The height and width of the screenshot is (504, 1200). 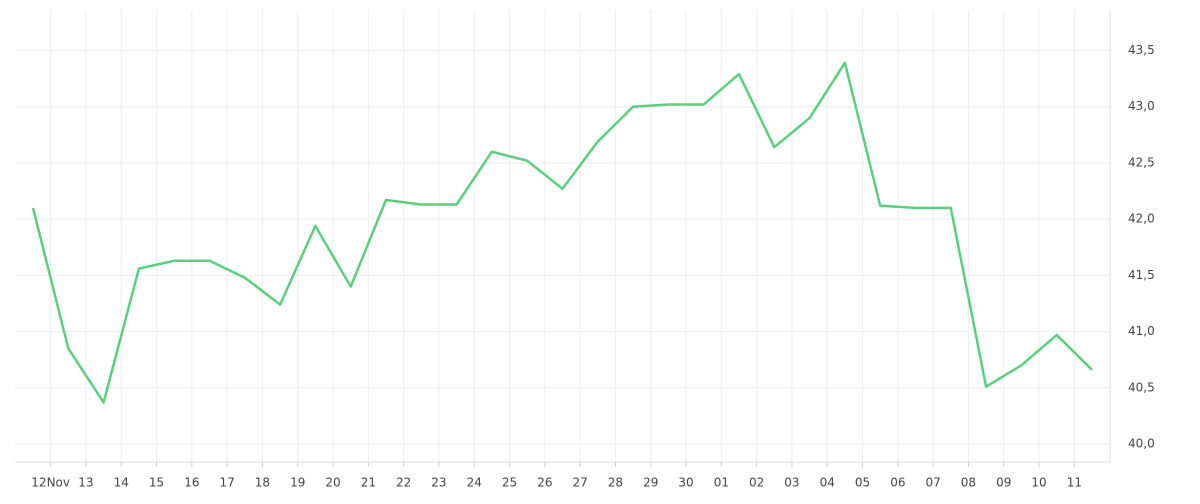 I want to click on x-tick-label: 22, so click(x=403, y=483).